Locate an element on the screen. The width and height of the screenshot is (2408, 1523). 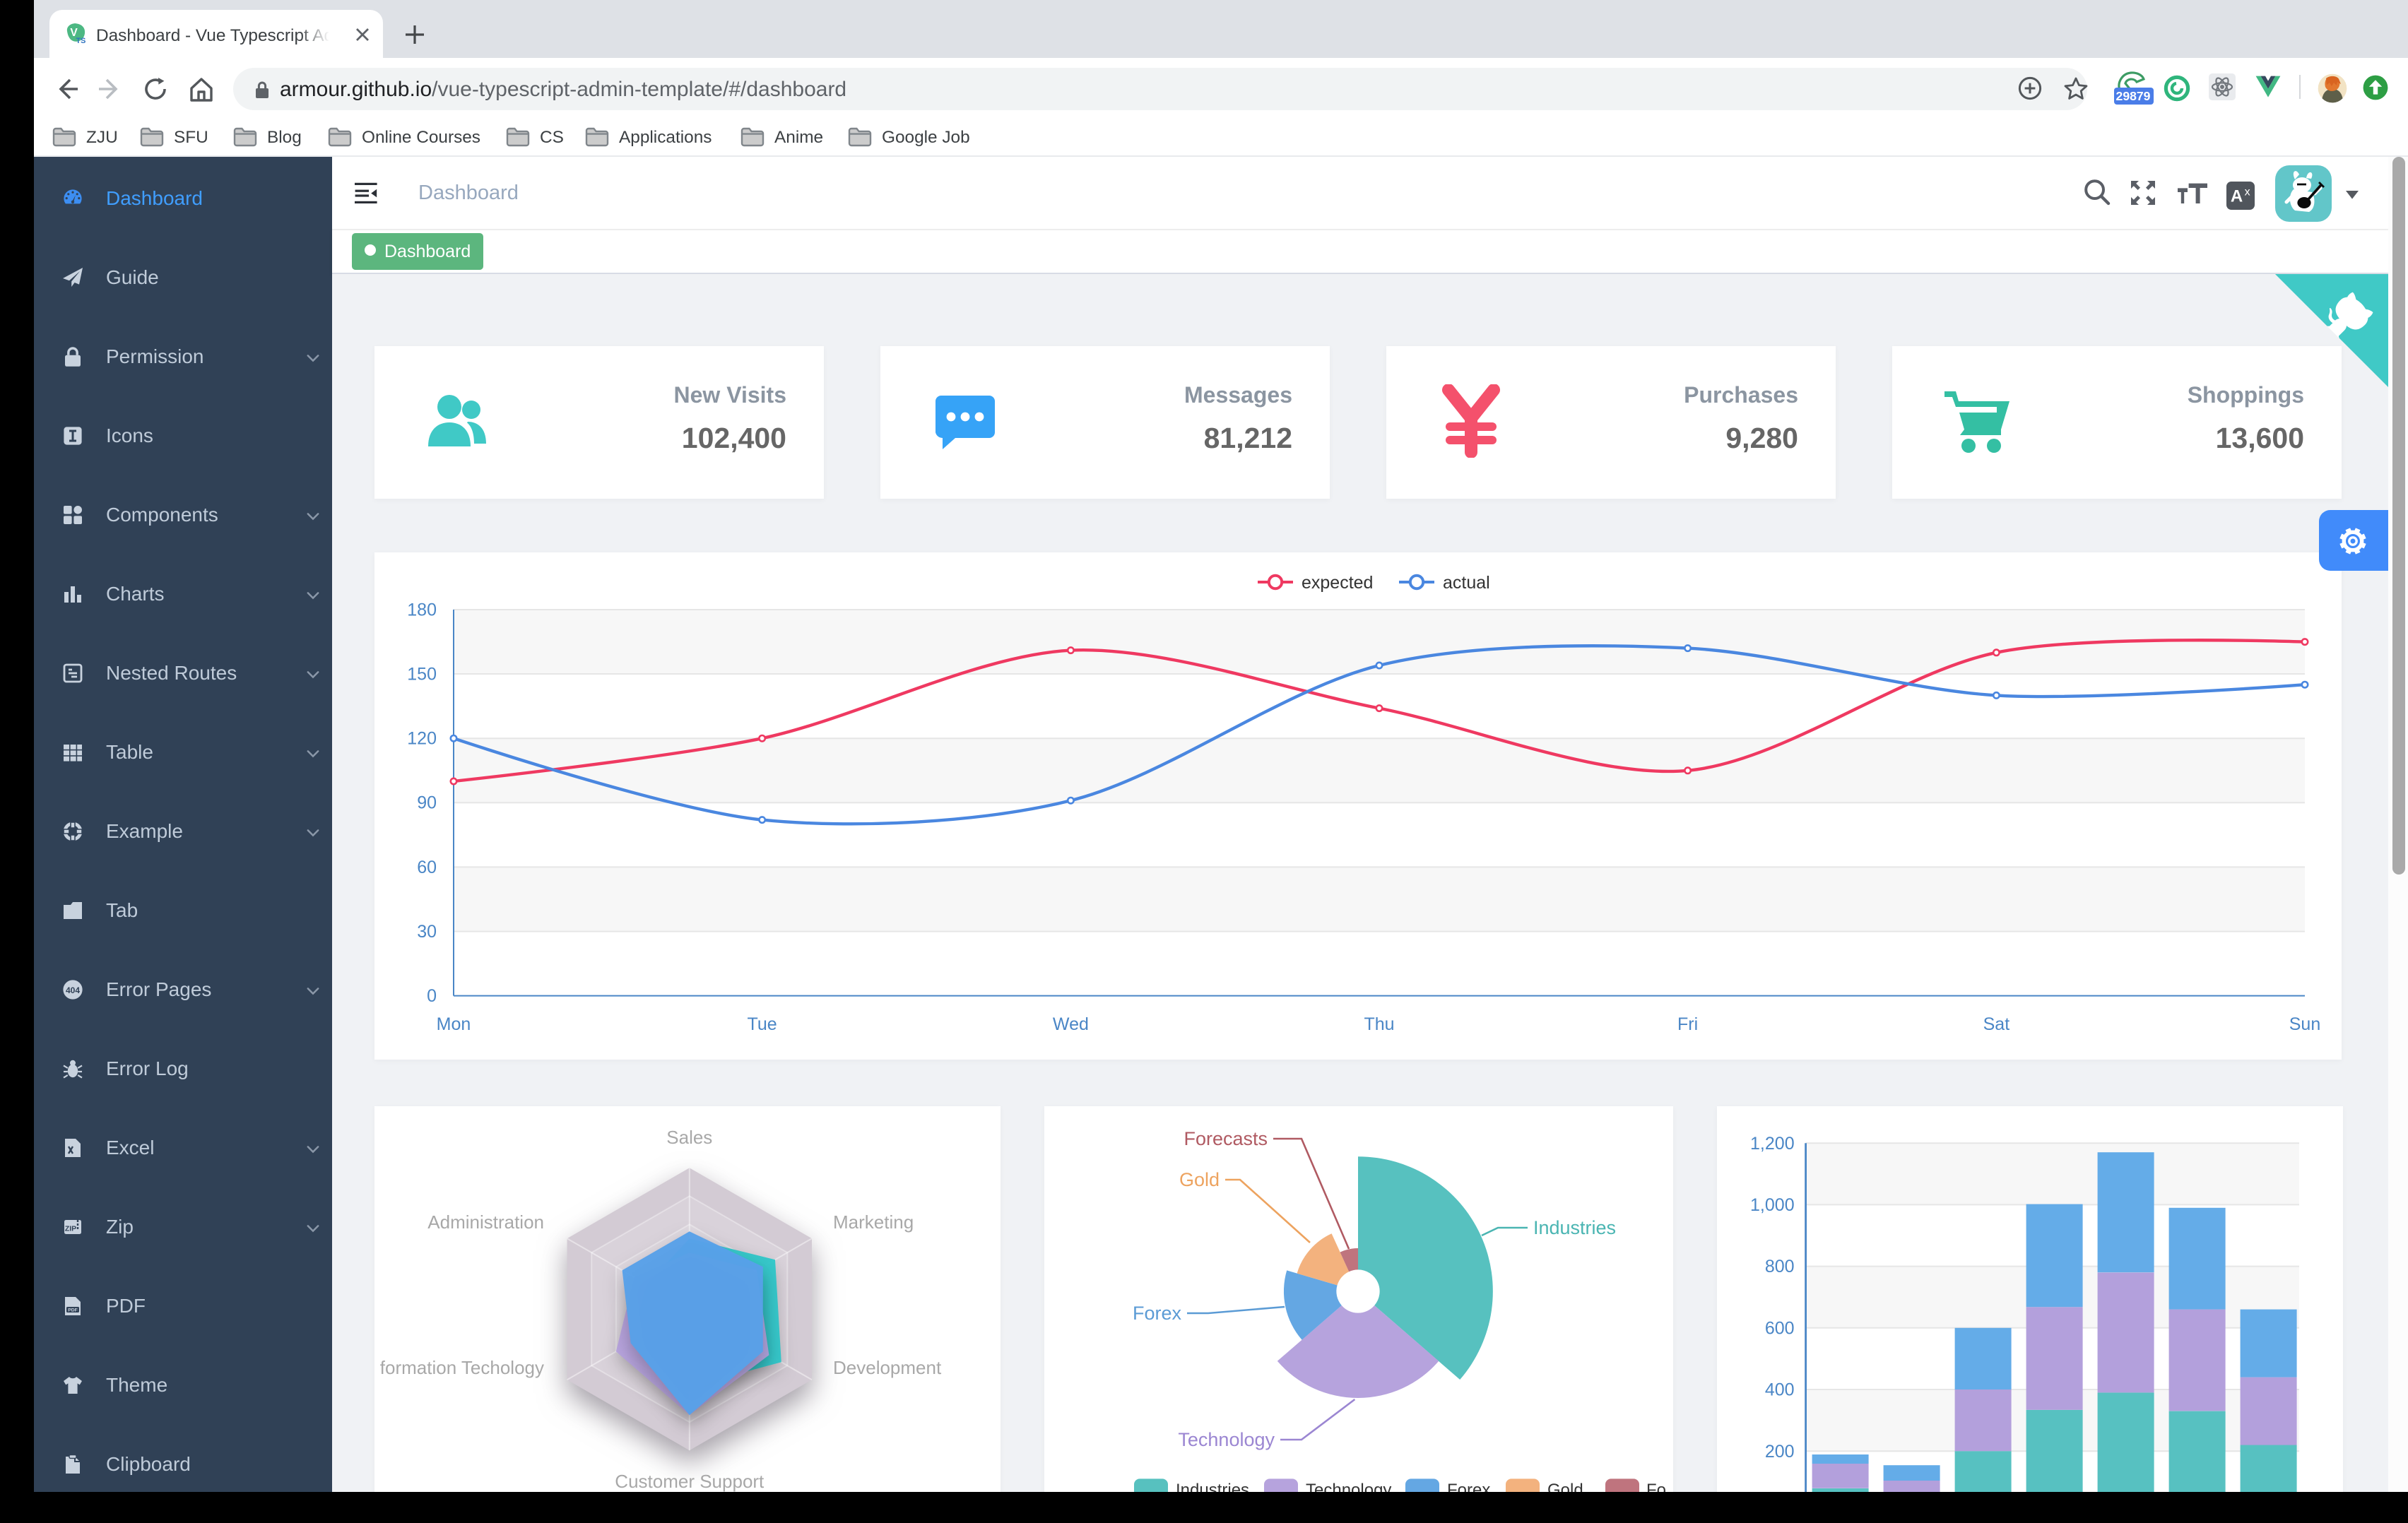
svg-text: Forecasts is located at coordinates (1226, 1138).